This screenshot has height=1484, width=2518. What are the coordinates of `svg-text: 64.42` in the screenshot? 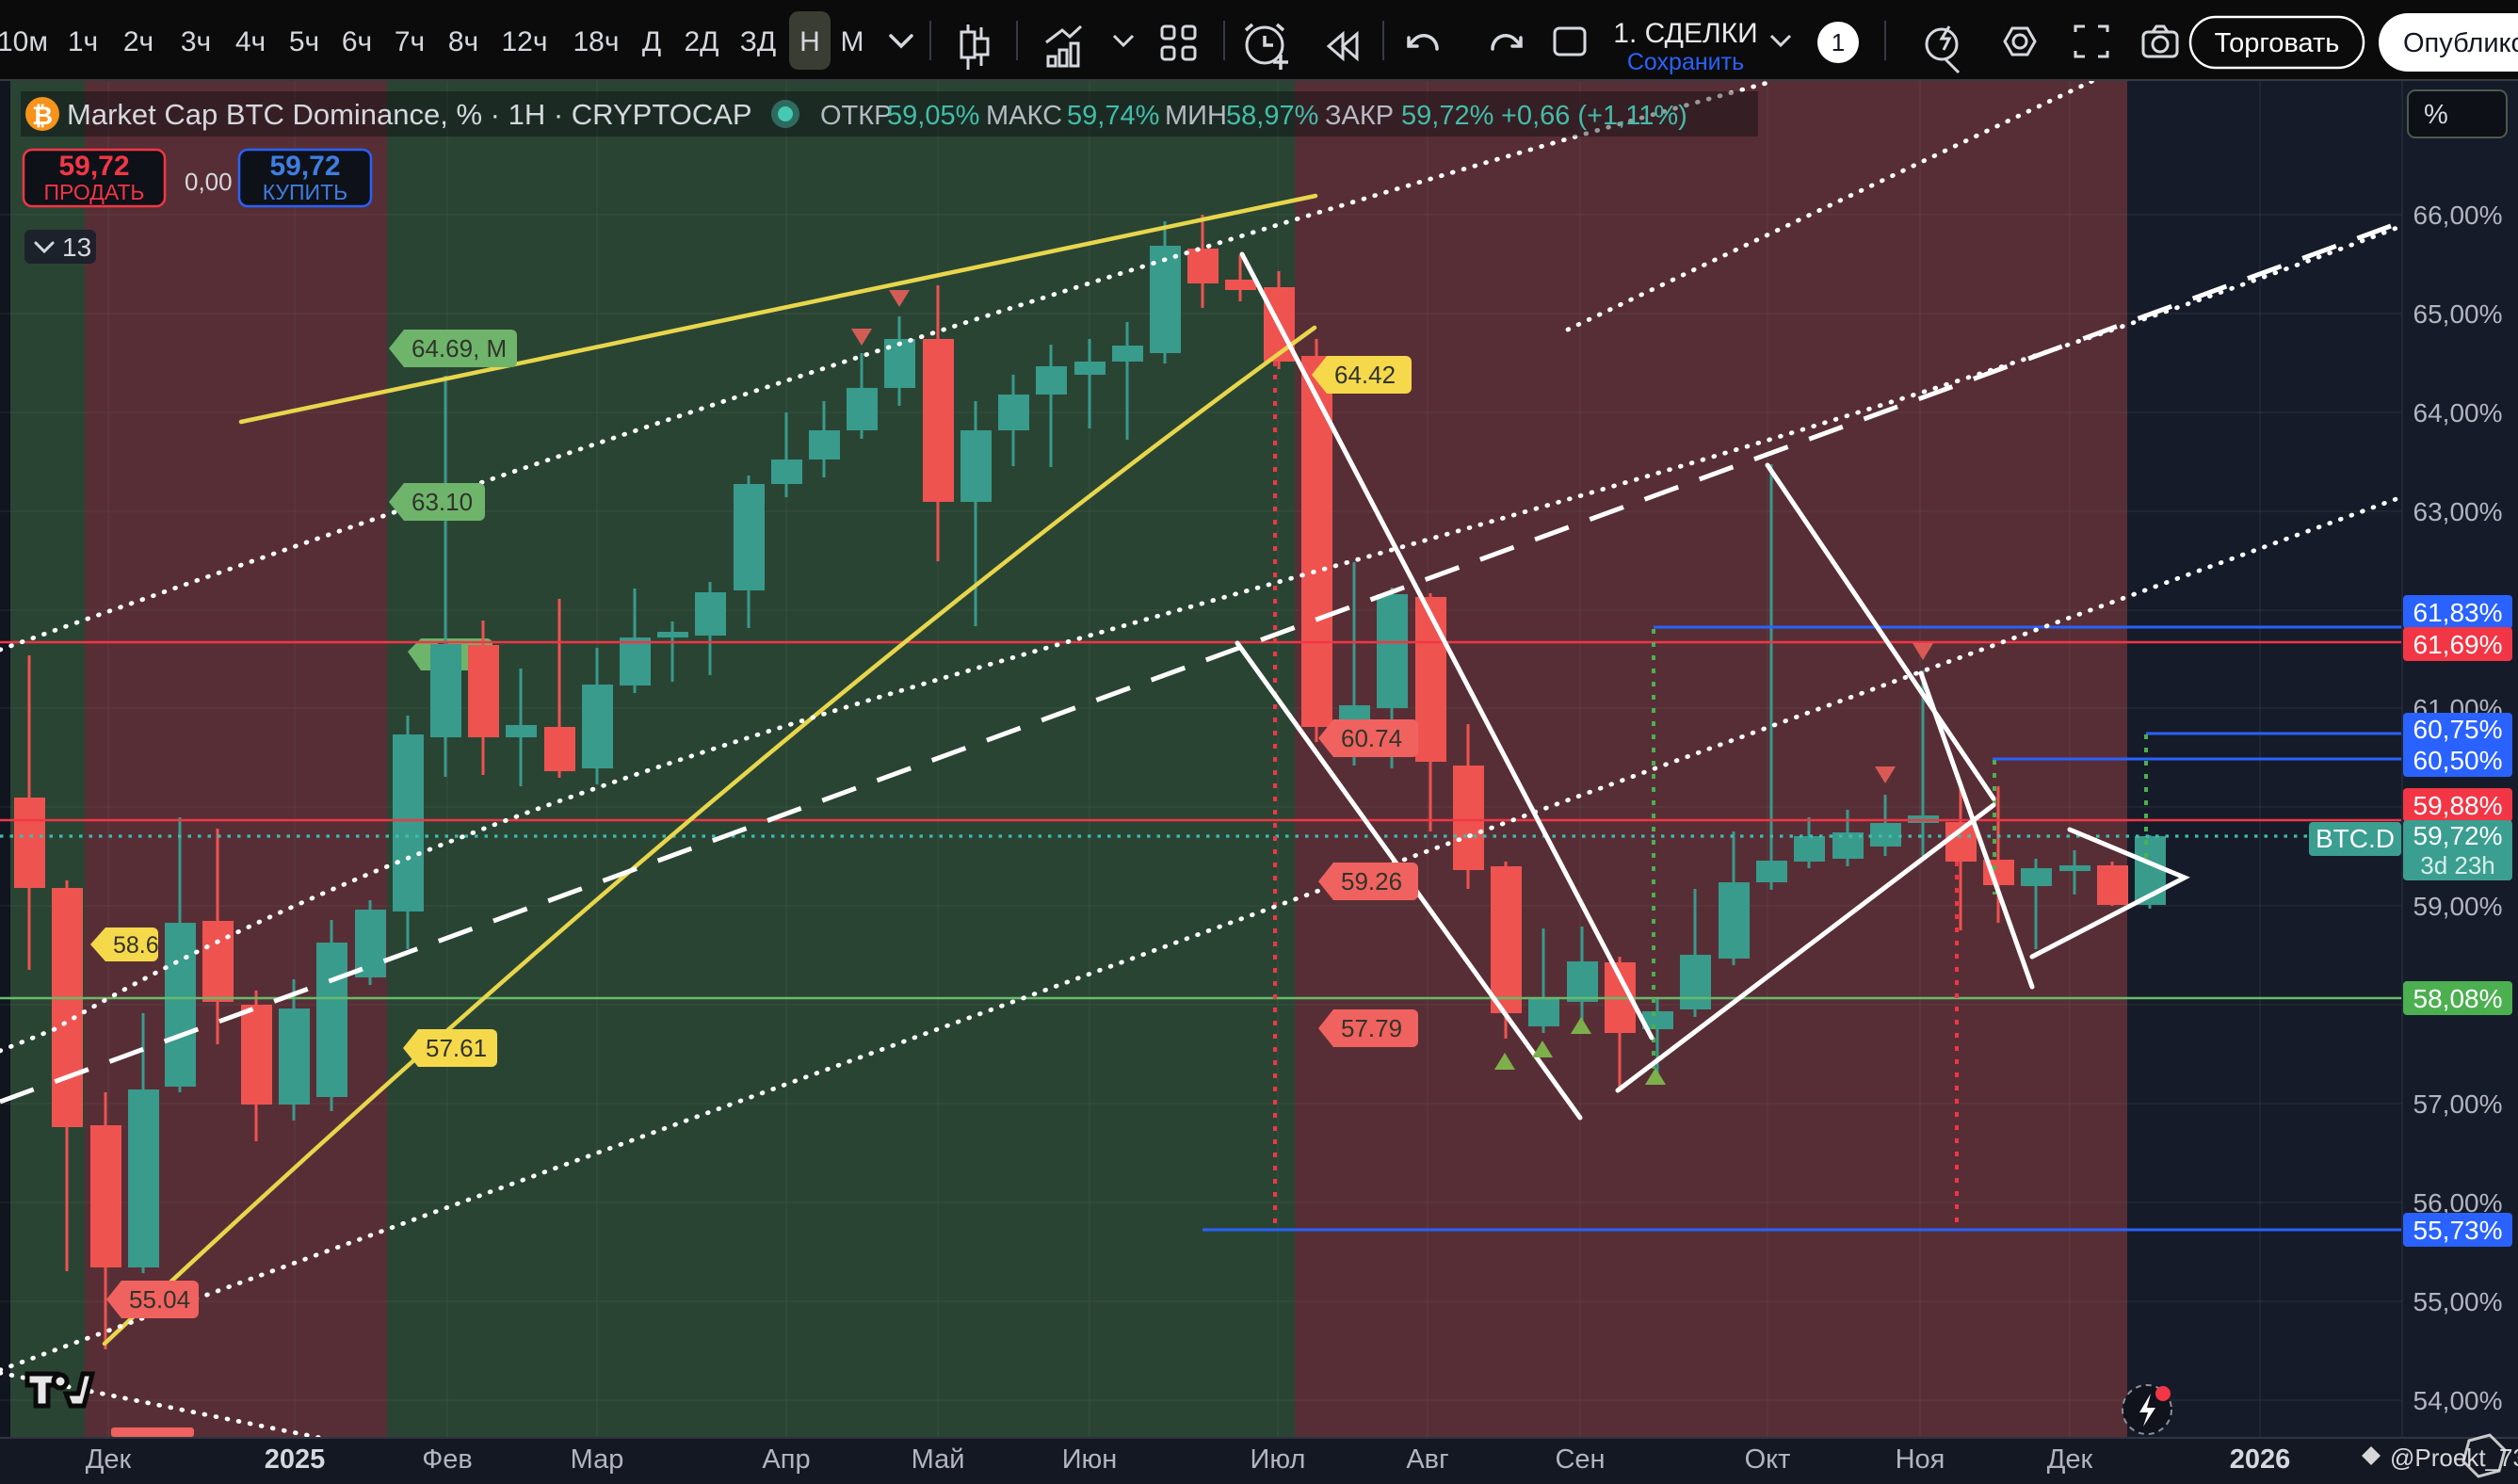 It's located at (1365, 375).